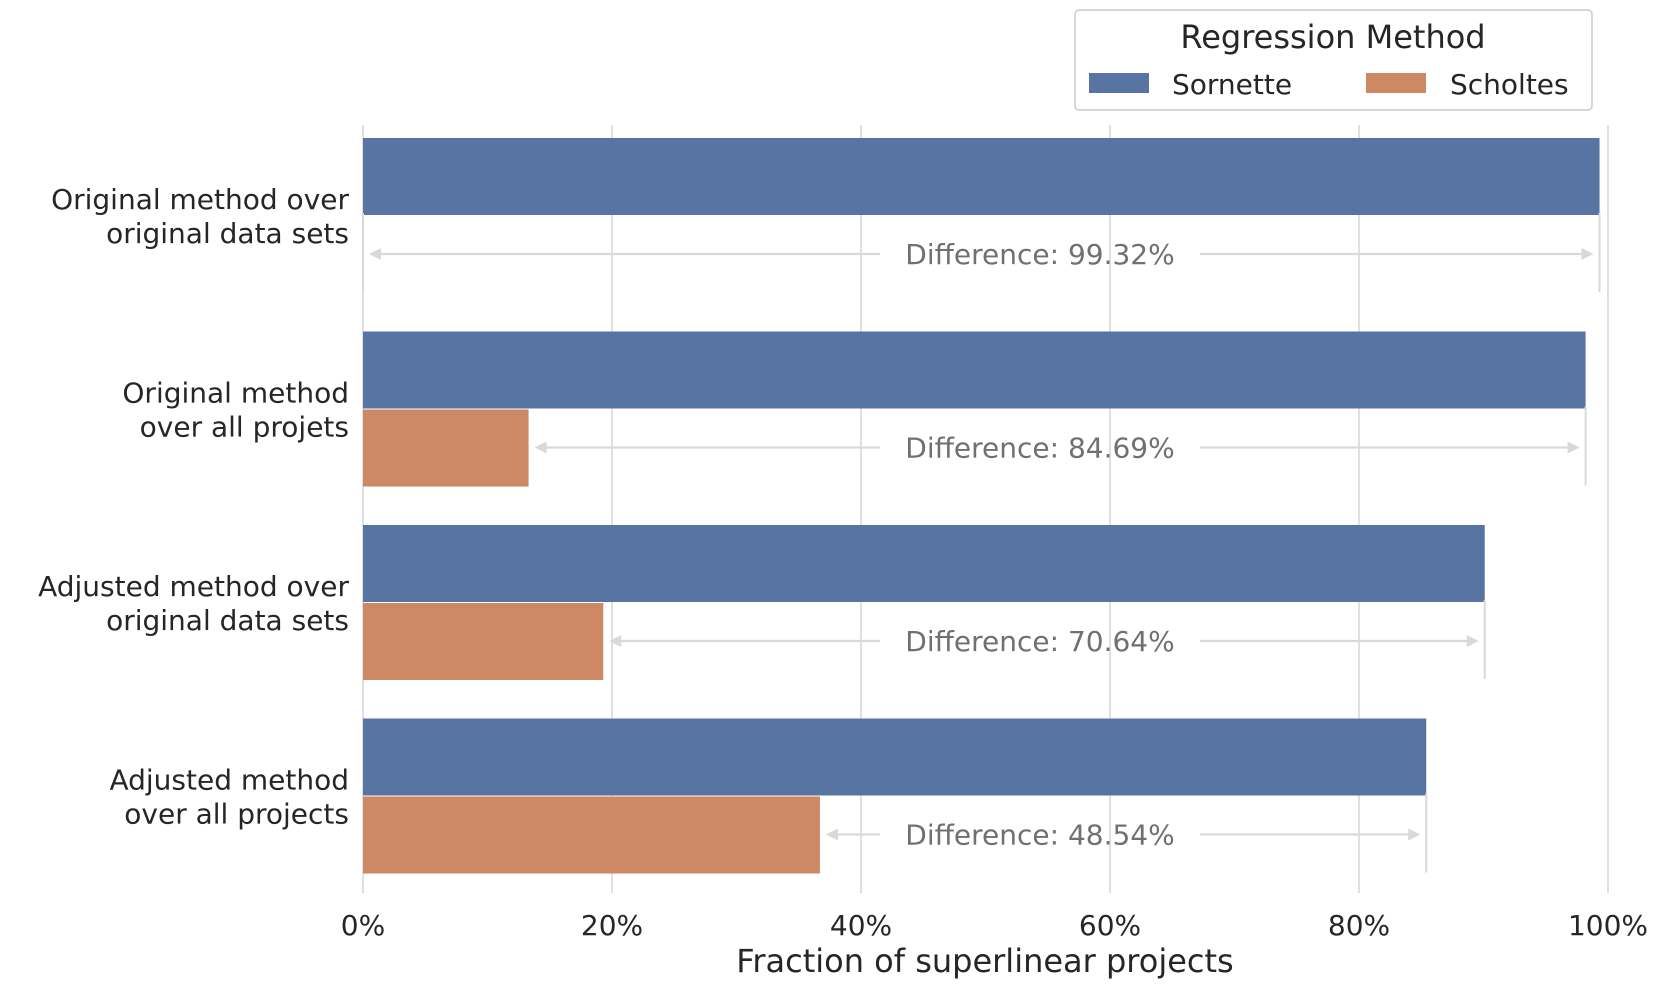 This screenshot has height=986, width=1654. Describe the element at coordinates (1359, 925) in the screenshot. I see `x-tick-label-80: 80%` at that location.